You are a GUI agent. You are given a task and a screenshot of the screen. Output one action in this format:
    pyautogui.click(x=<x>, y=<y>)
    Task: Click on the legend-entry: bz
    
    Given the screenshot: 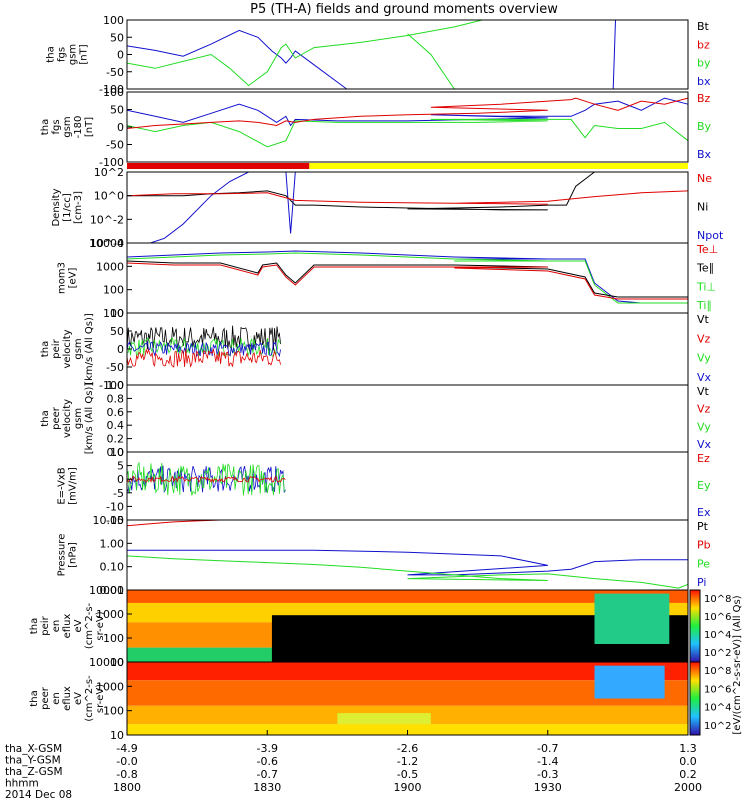 What is the action you would take?
    pyautogui.click(x=703, y=44)
    